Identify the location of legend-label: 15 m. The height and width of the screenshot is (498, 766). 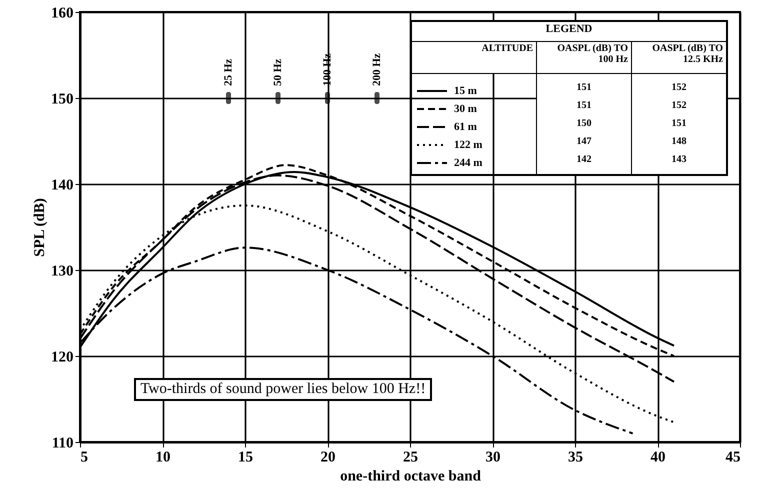
(465, 91).